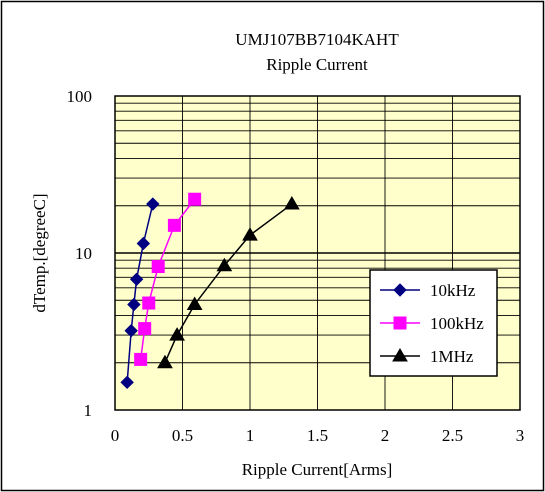 This screenshot has height=492, width=545. I want to click on x-tick-label: 1.5, so click(317, 435).